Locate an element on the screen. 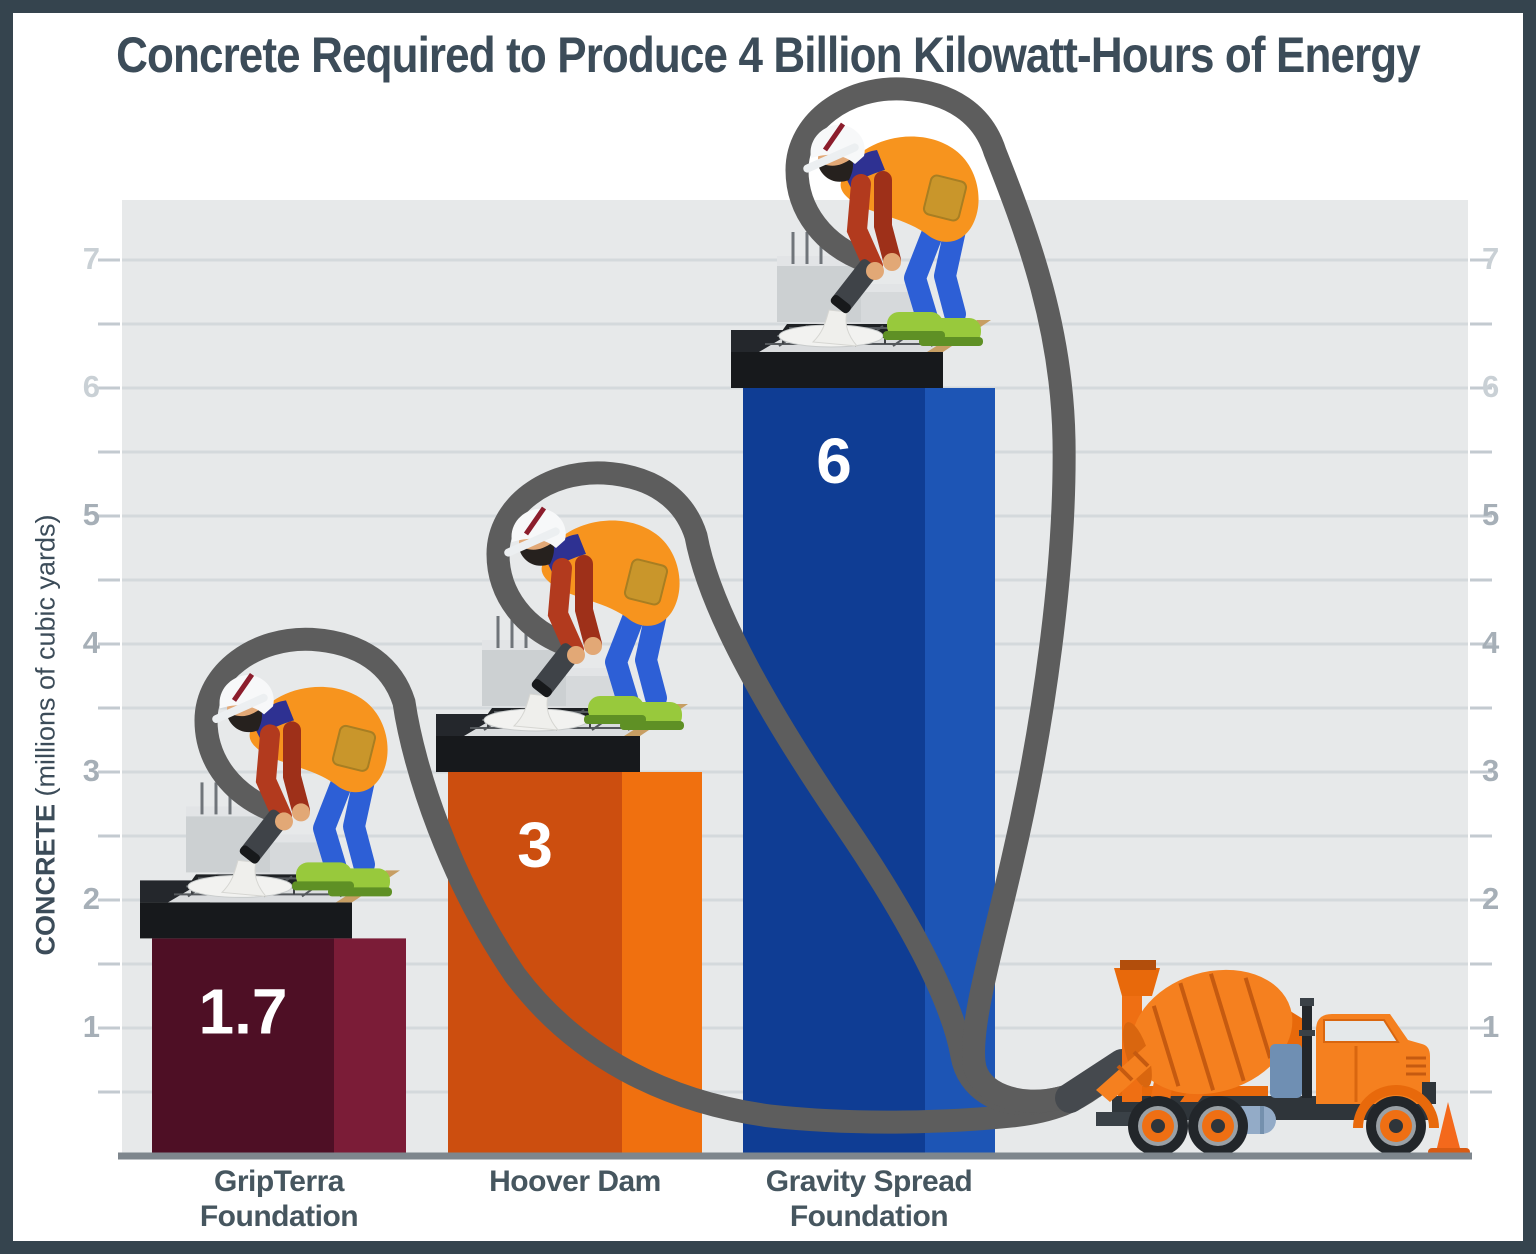 The height and width of the screenshot is (1254, 1536). bar-value-label: 1.7 is located at coordinates (243, 1011).